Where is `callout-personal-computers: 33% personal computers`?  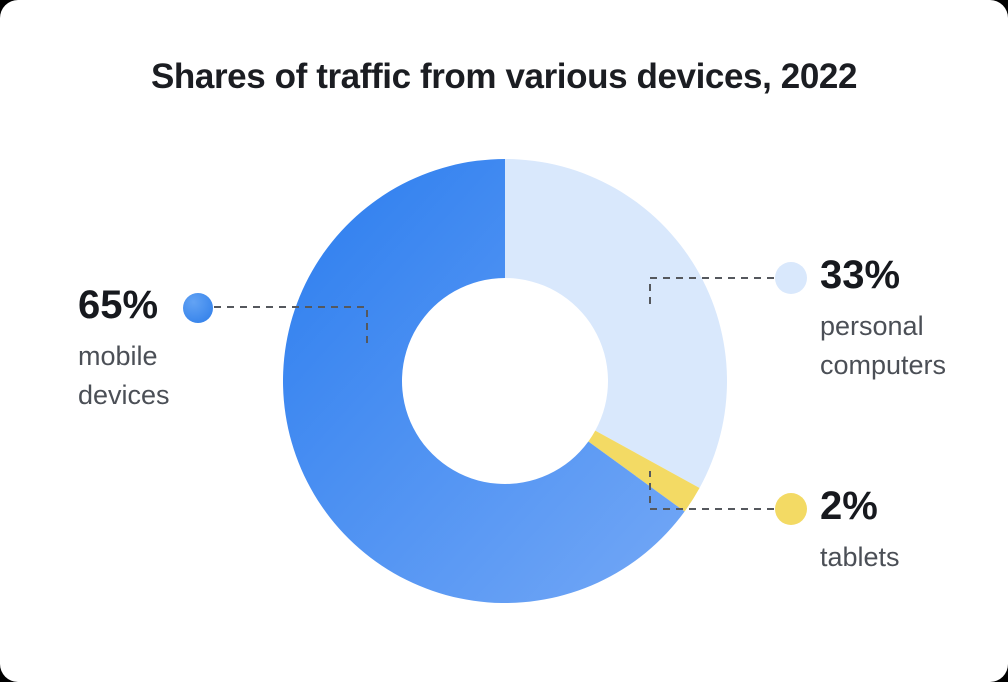 callout-personal-computers: 33% personal computers is located at coordinates (897, 319).